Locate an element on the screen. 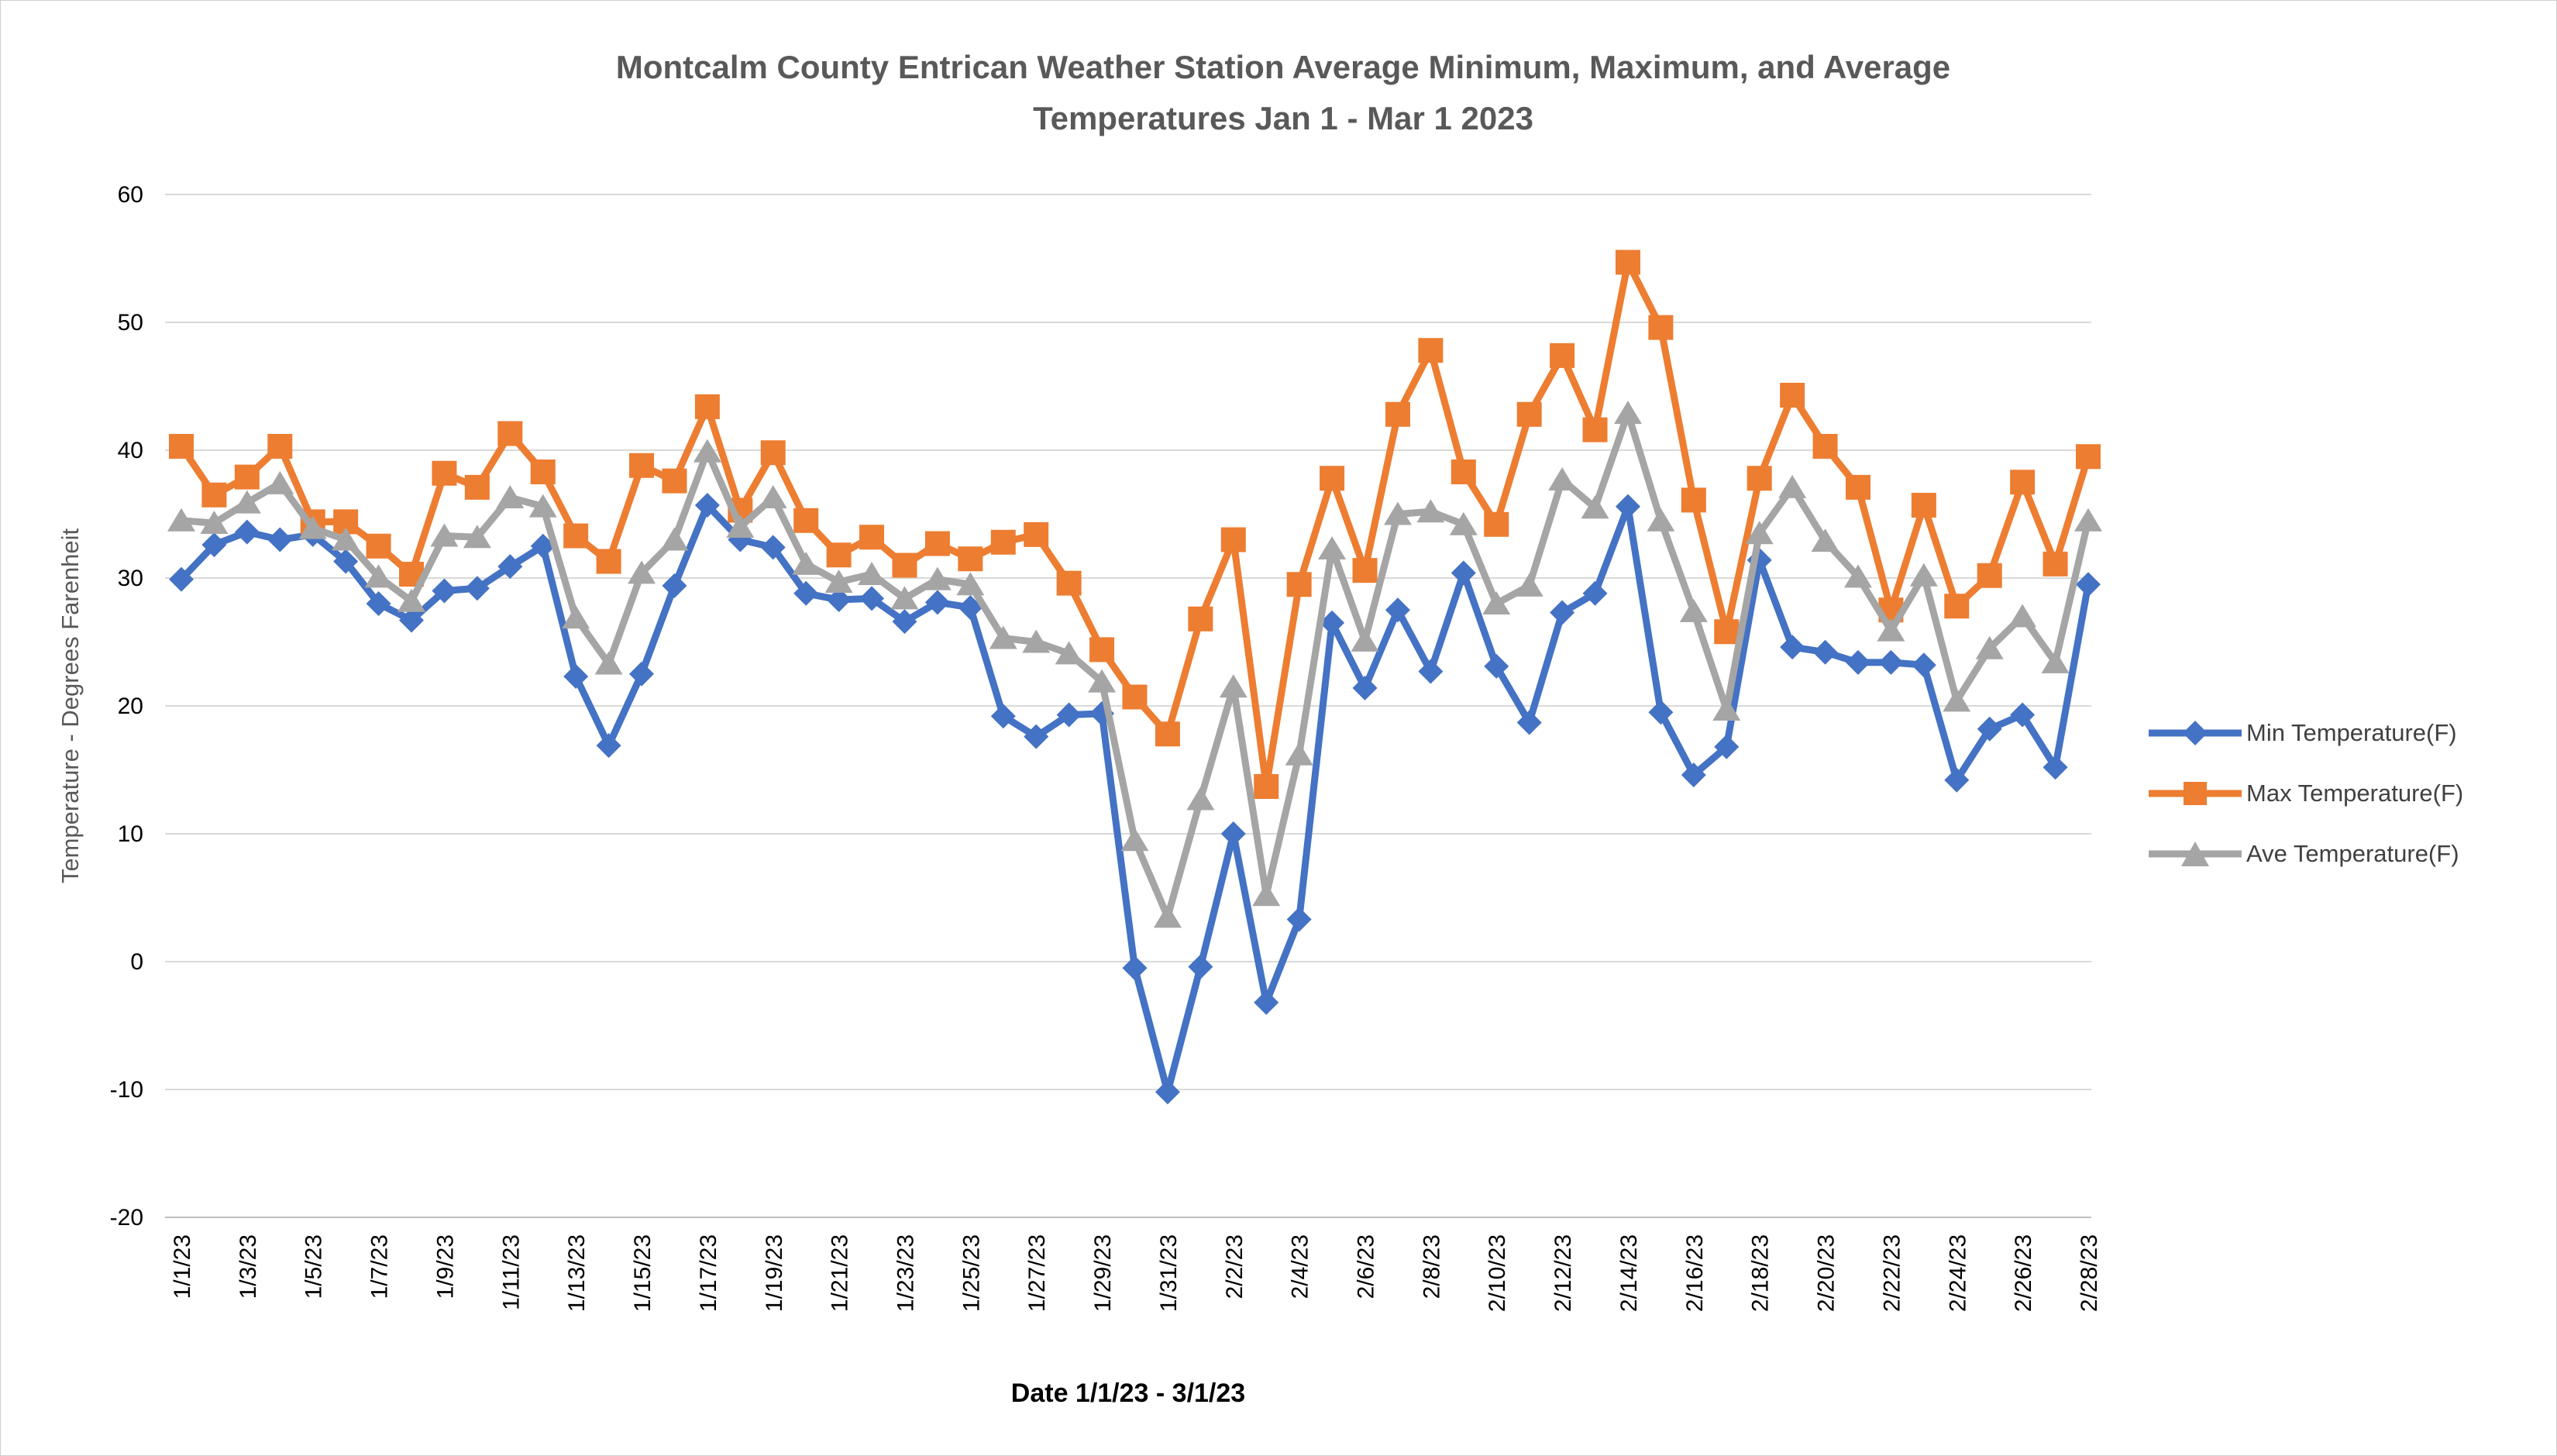  legend-item-ave: Ave Temperature(F) is located at coordinates (2306, 854).